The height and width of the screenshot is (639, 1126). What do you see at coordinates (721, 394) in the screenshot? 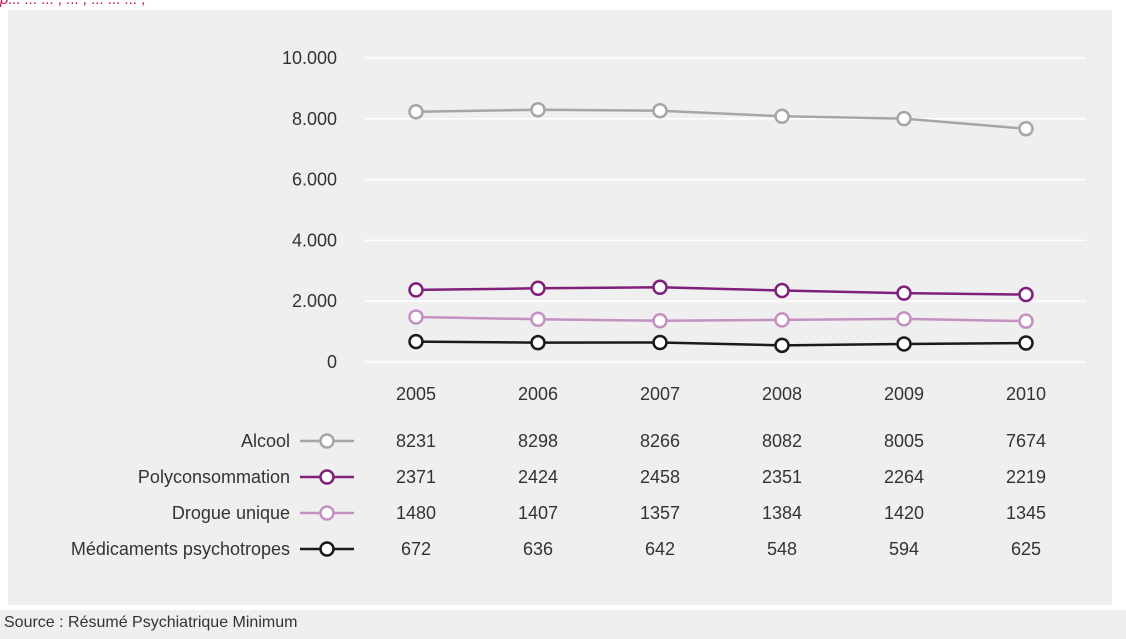
I see `x-axis-ticks: 2005 2006 2007 2008 2009 2010` at bounding box center [721, 394].